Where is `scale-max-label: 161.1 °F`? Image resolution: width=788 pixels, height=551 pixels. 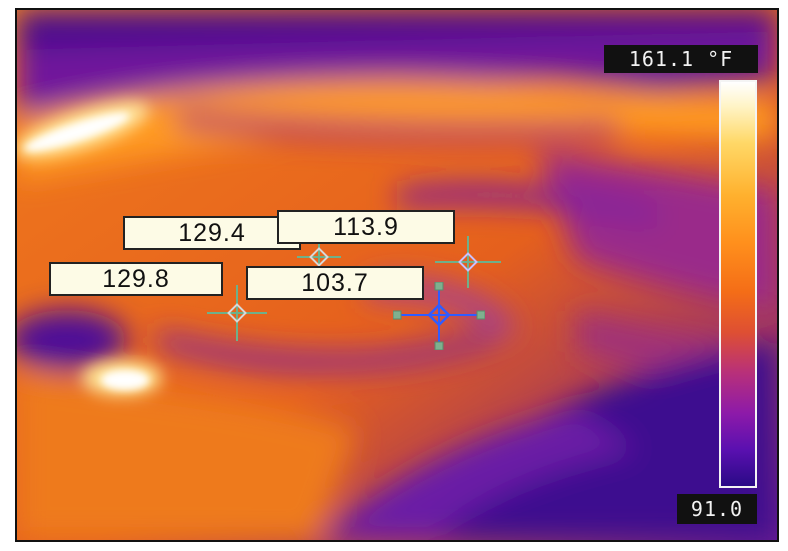 scale-max-label: 161.1 °F is located at coordinates (681, 59).